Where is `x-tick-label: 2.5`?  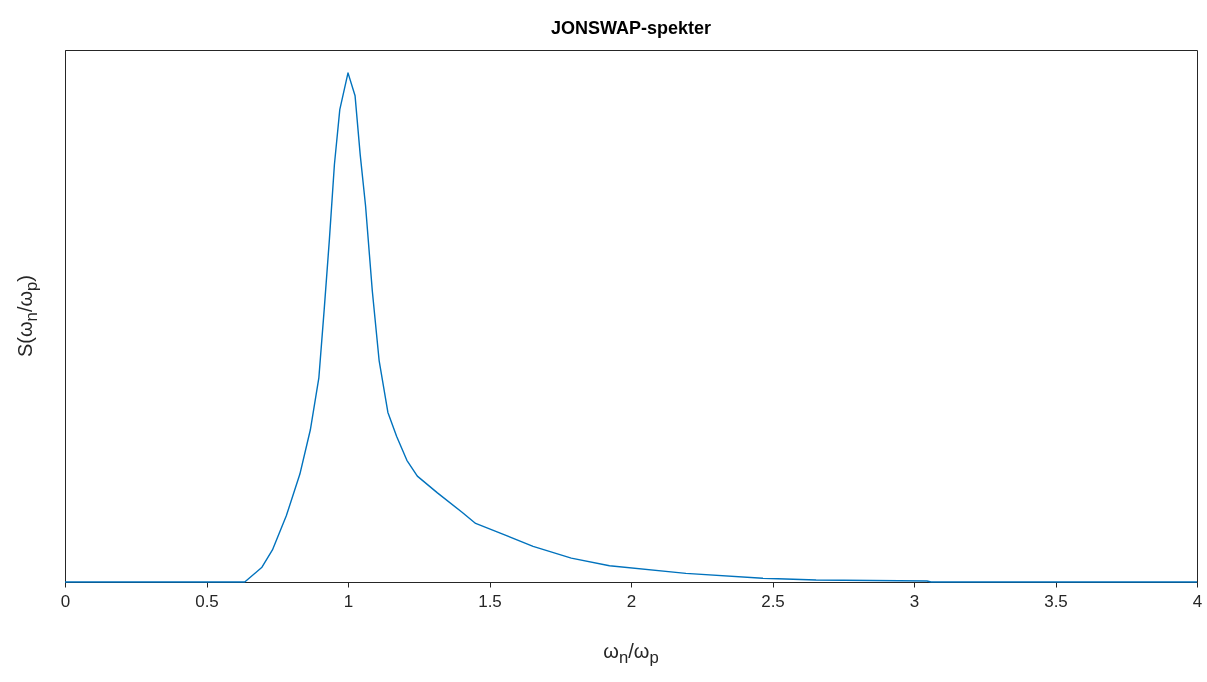
x-tick-label: 2.5 is located at coordinates (773, 601).